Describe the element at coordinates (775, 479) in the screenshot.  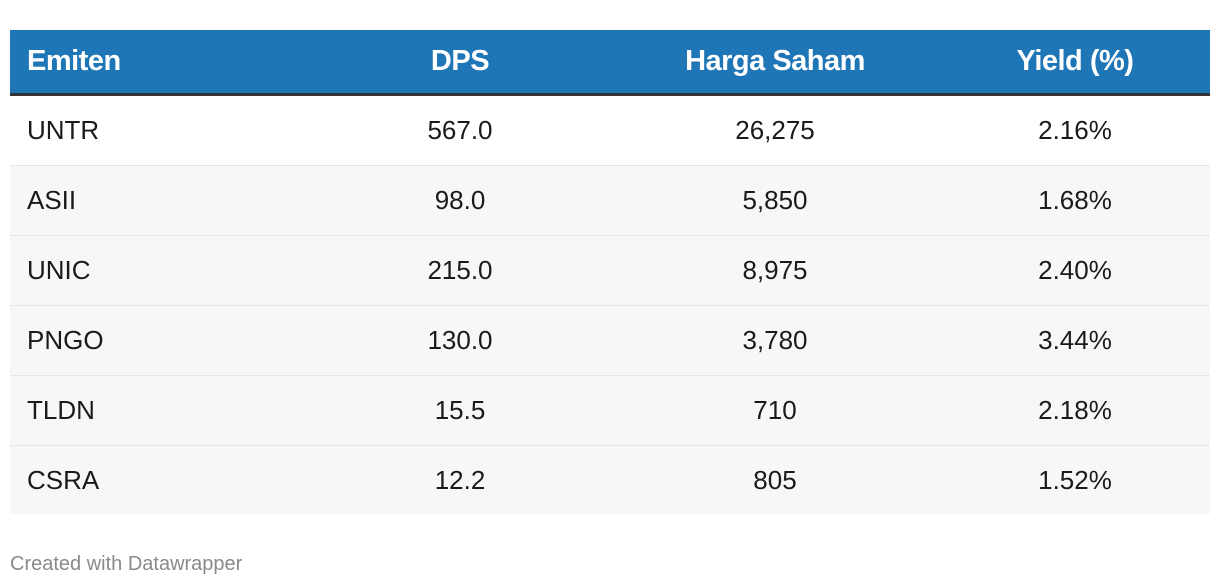
I see `cell-harga-saham: 805` at that location.